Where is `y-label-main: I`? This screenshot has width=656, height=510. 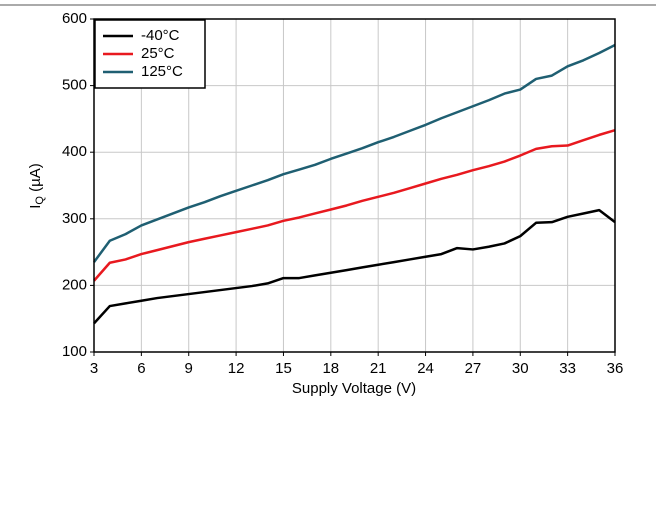 y-label-main: I is located at coordinates (35, 207).